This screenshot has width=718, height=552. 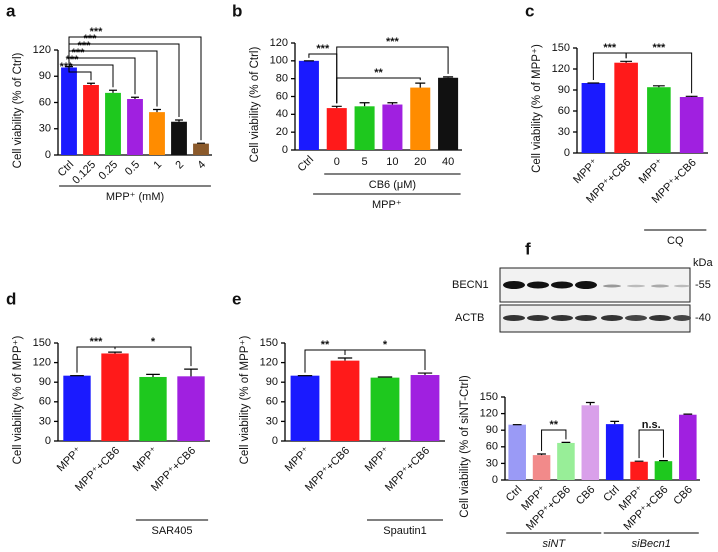 What do you see at coordinates (611, 494) in the screenshot?
I see `x-tick-label: Ctrl` at bounding box center [611, 494].